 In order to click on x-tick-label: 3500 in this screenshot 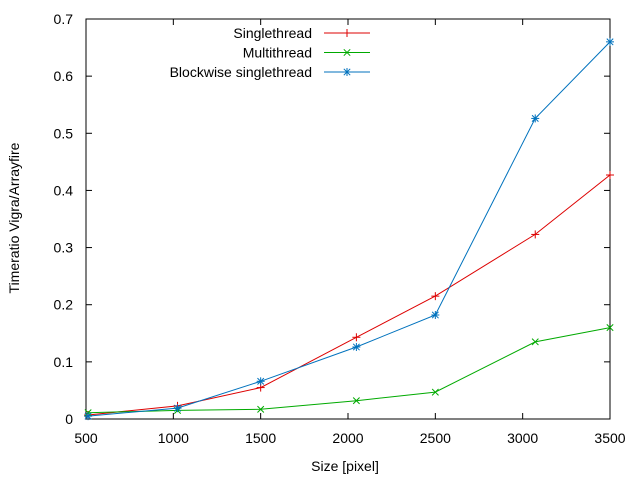, I will do `click(609, 438)`.